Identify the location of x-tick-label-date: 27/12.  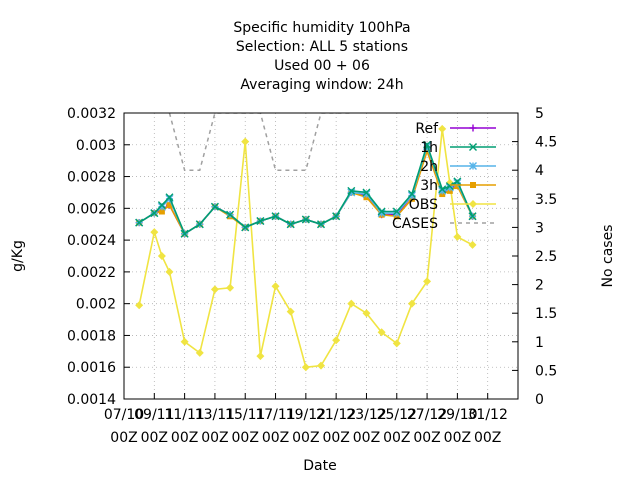
(427, 415).